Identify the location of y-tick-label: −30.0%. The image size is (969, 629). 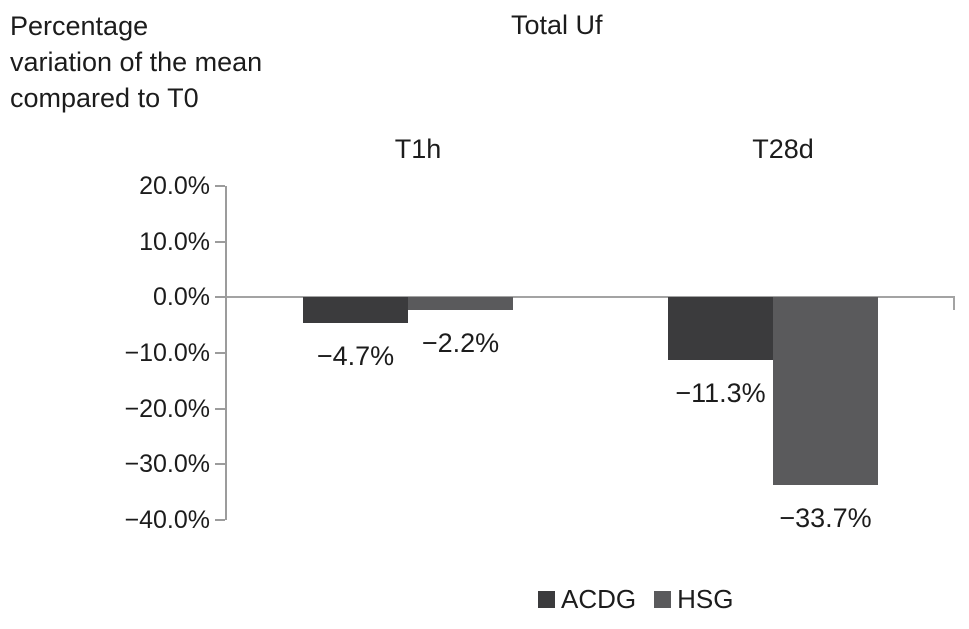
(167, 464).